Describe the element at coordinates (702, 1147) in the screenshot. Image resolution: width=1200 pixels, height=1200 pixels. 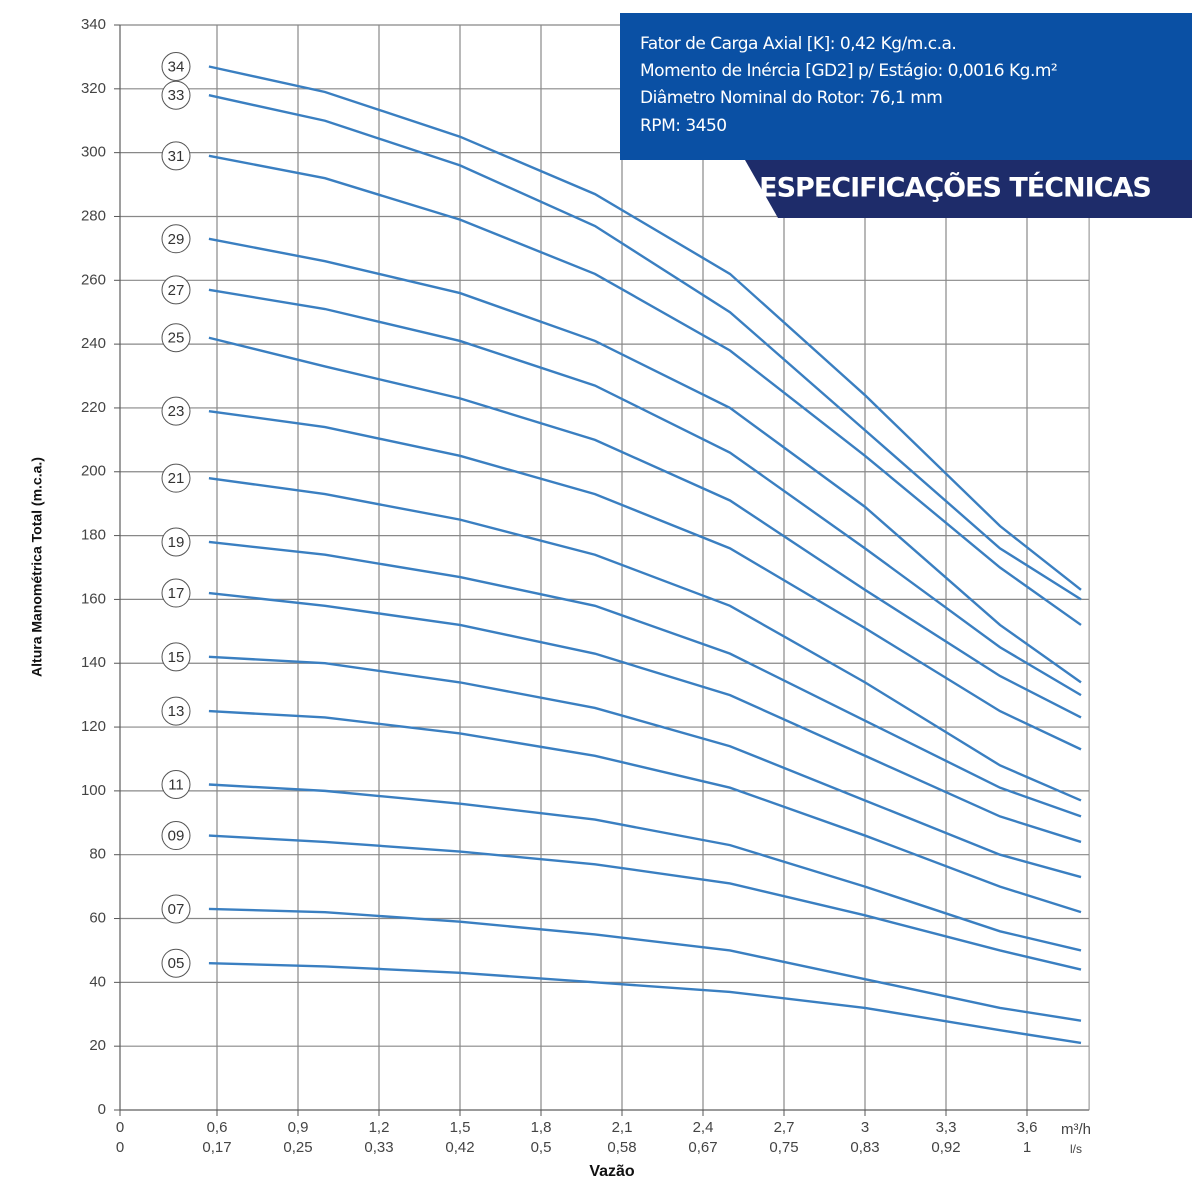
I see `x2-tick-label: 0,67` at that location.